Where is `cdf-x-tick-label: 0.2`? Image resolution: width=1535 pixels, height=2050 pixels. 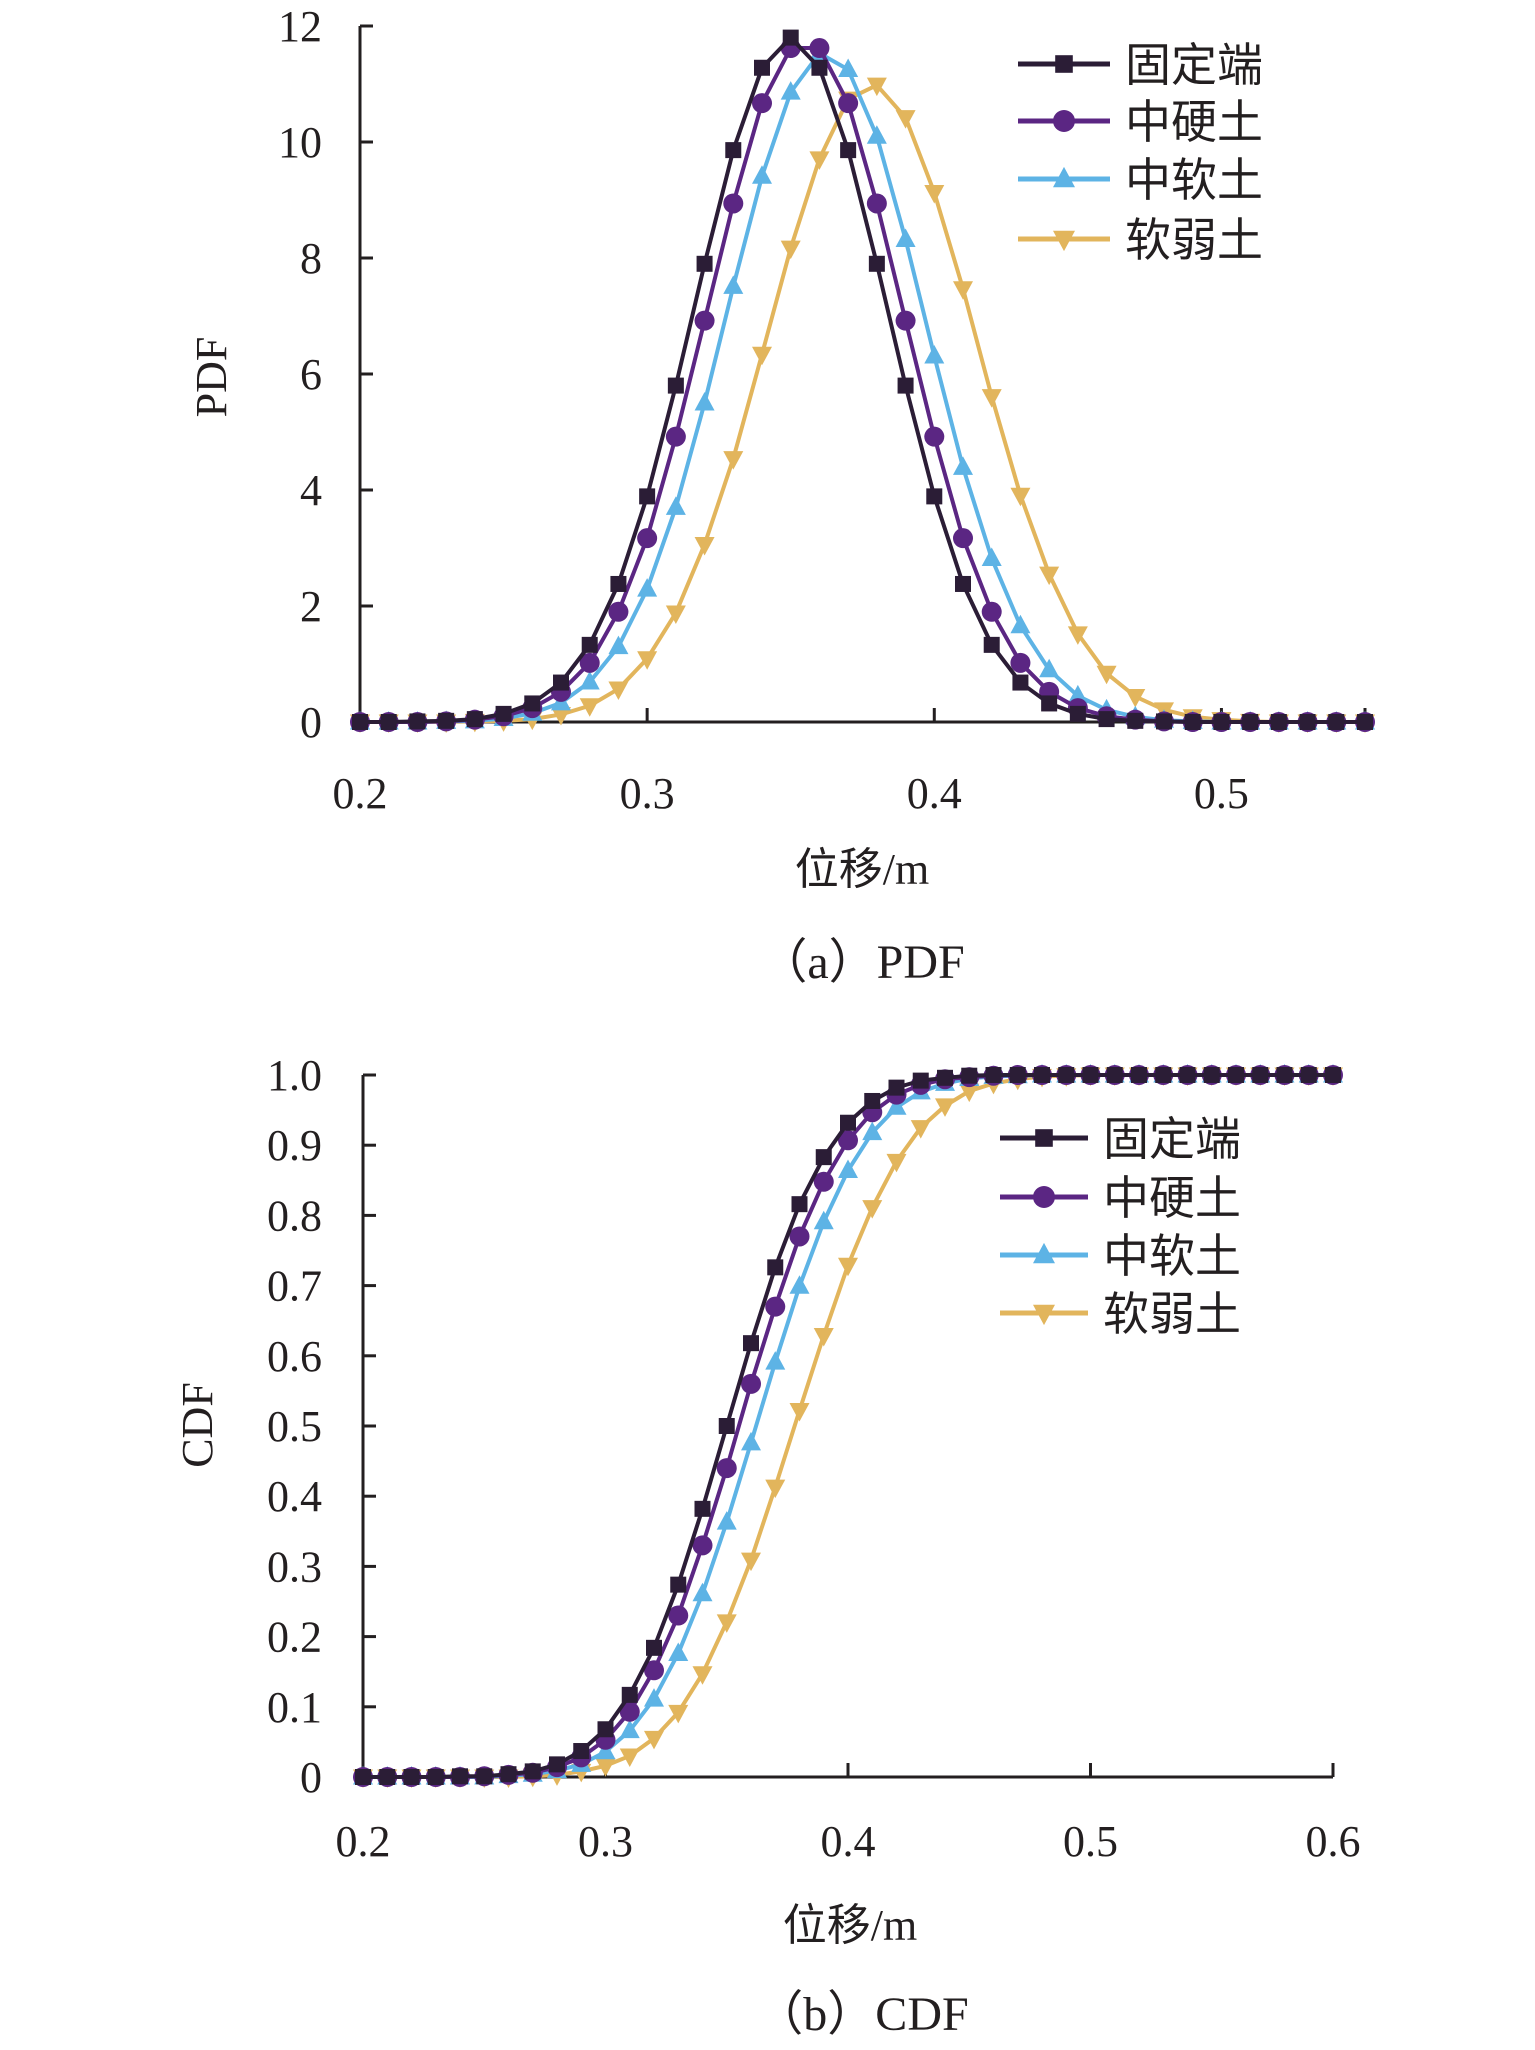 cdf-x-tick-label: 0.2 is located at coordinates (363, 1841).